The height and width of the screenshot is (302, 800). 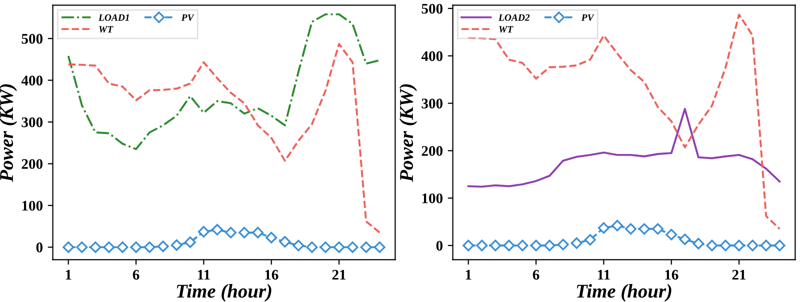 What do you see at coordinates (113, 17) in the screenshot?
I see `legend-label: LOAD1` at bounding box center [113, 17].